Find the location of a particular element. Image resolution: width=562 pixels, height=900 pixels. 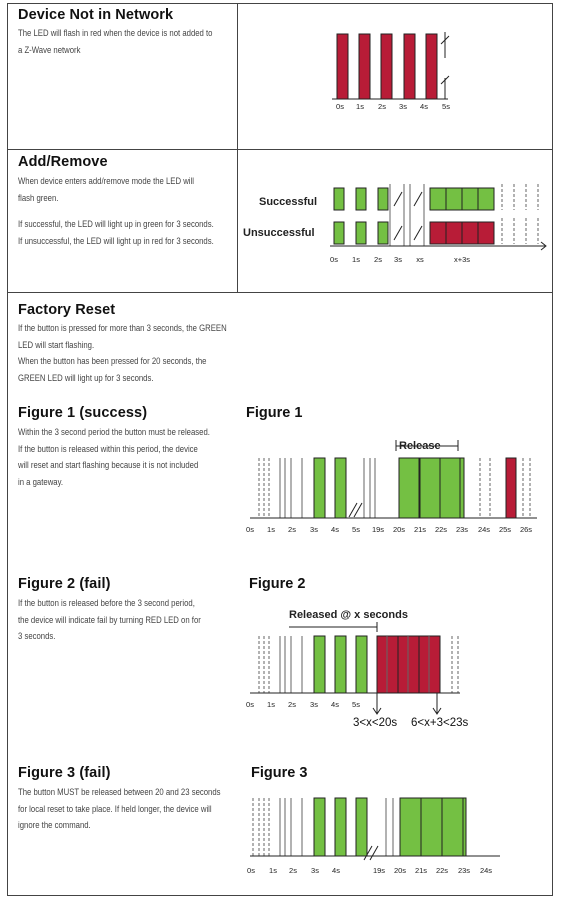

column-divider is located at coordinates (237, 147).